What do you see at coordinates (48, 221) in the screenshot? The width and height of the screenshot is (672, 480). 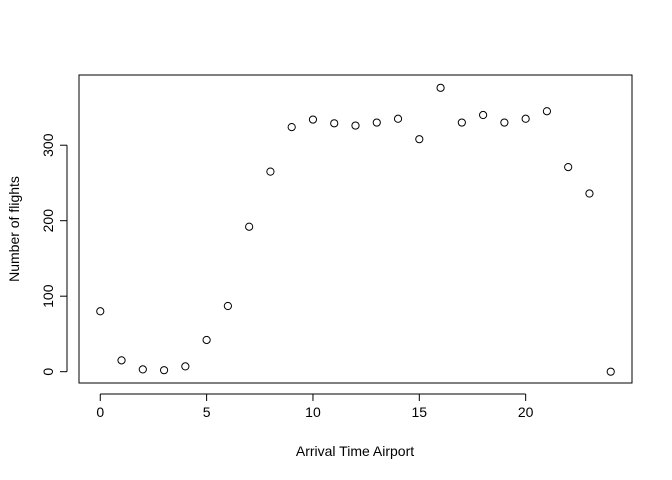 I see `y-tick-label: 200` at bounding box center [48, 221].